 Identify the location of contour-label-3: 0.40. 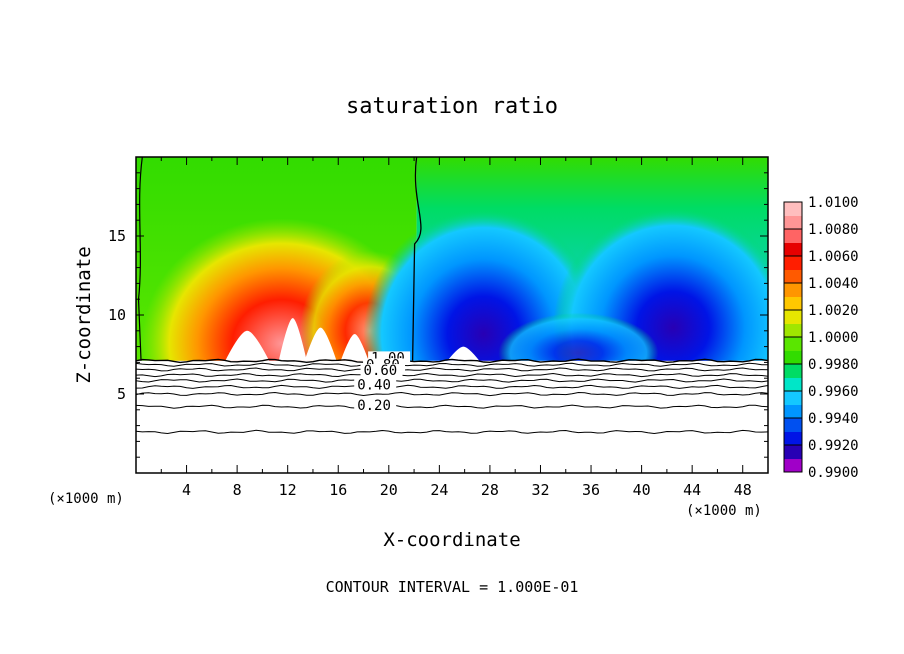
(374, 385).